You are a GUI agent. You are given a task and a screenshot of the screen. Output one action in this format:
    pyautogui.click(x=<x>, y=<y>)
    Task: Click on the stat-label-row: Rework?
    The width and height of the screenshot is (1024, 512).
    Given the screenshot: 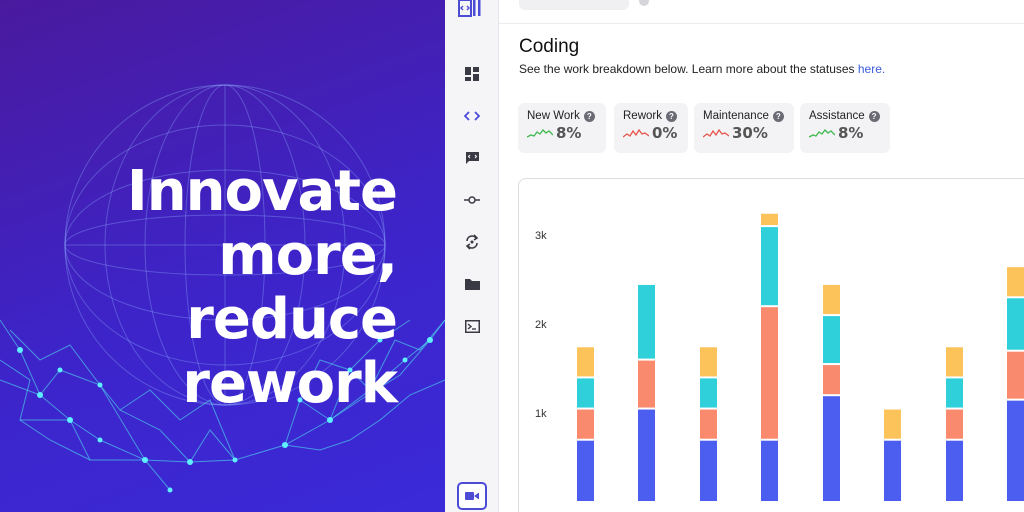 What is the action you would take?
    pyautogui.click(x=651, y=116)
    